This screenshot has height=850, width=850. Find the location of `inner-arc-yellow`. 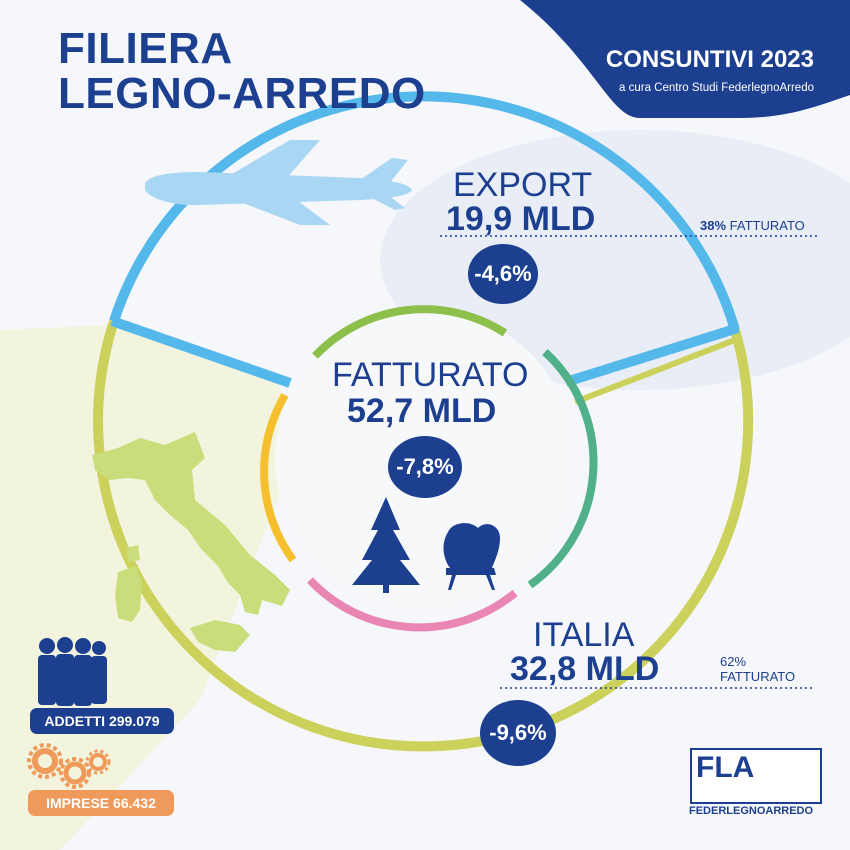

inner-arc-yellow is located at coordinates (278, 477).